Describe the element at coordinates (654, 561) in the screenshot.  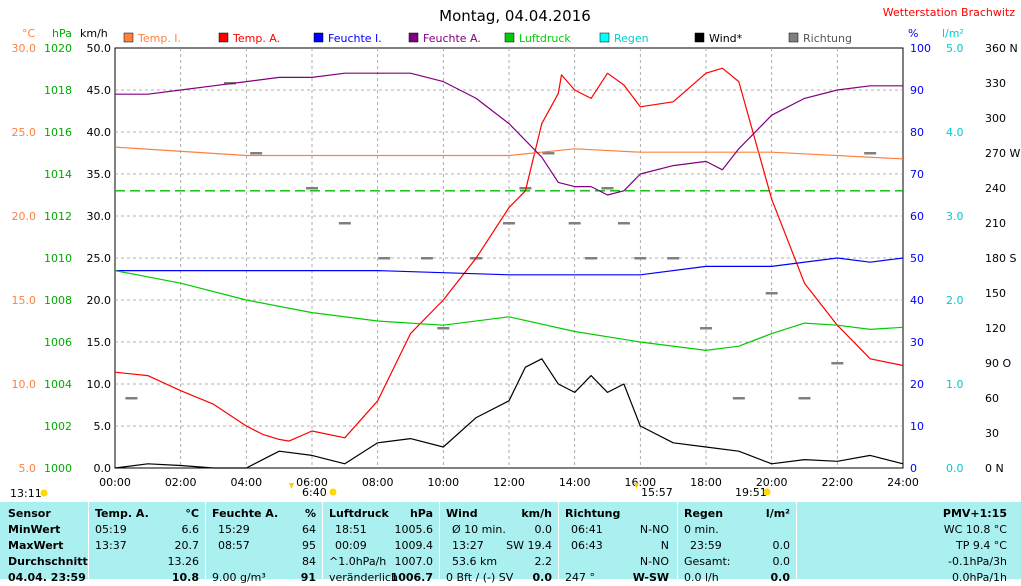
I see `richtung-avg-value: N-NO` at that location.